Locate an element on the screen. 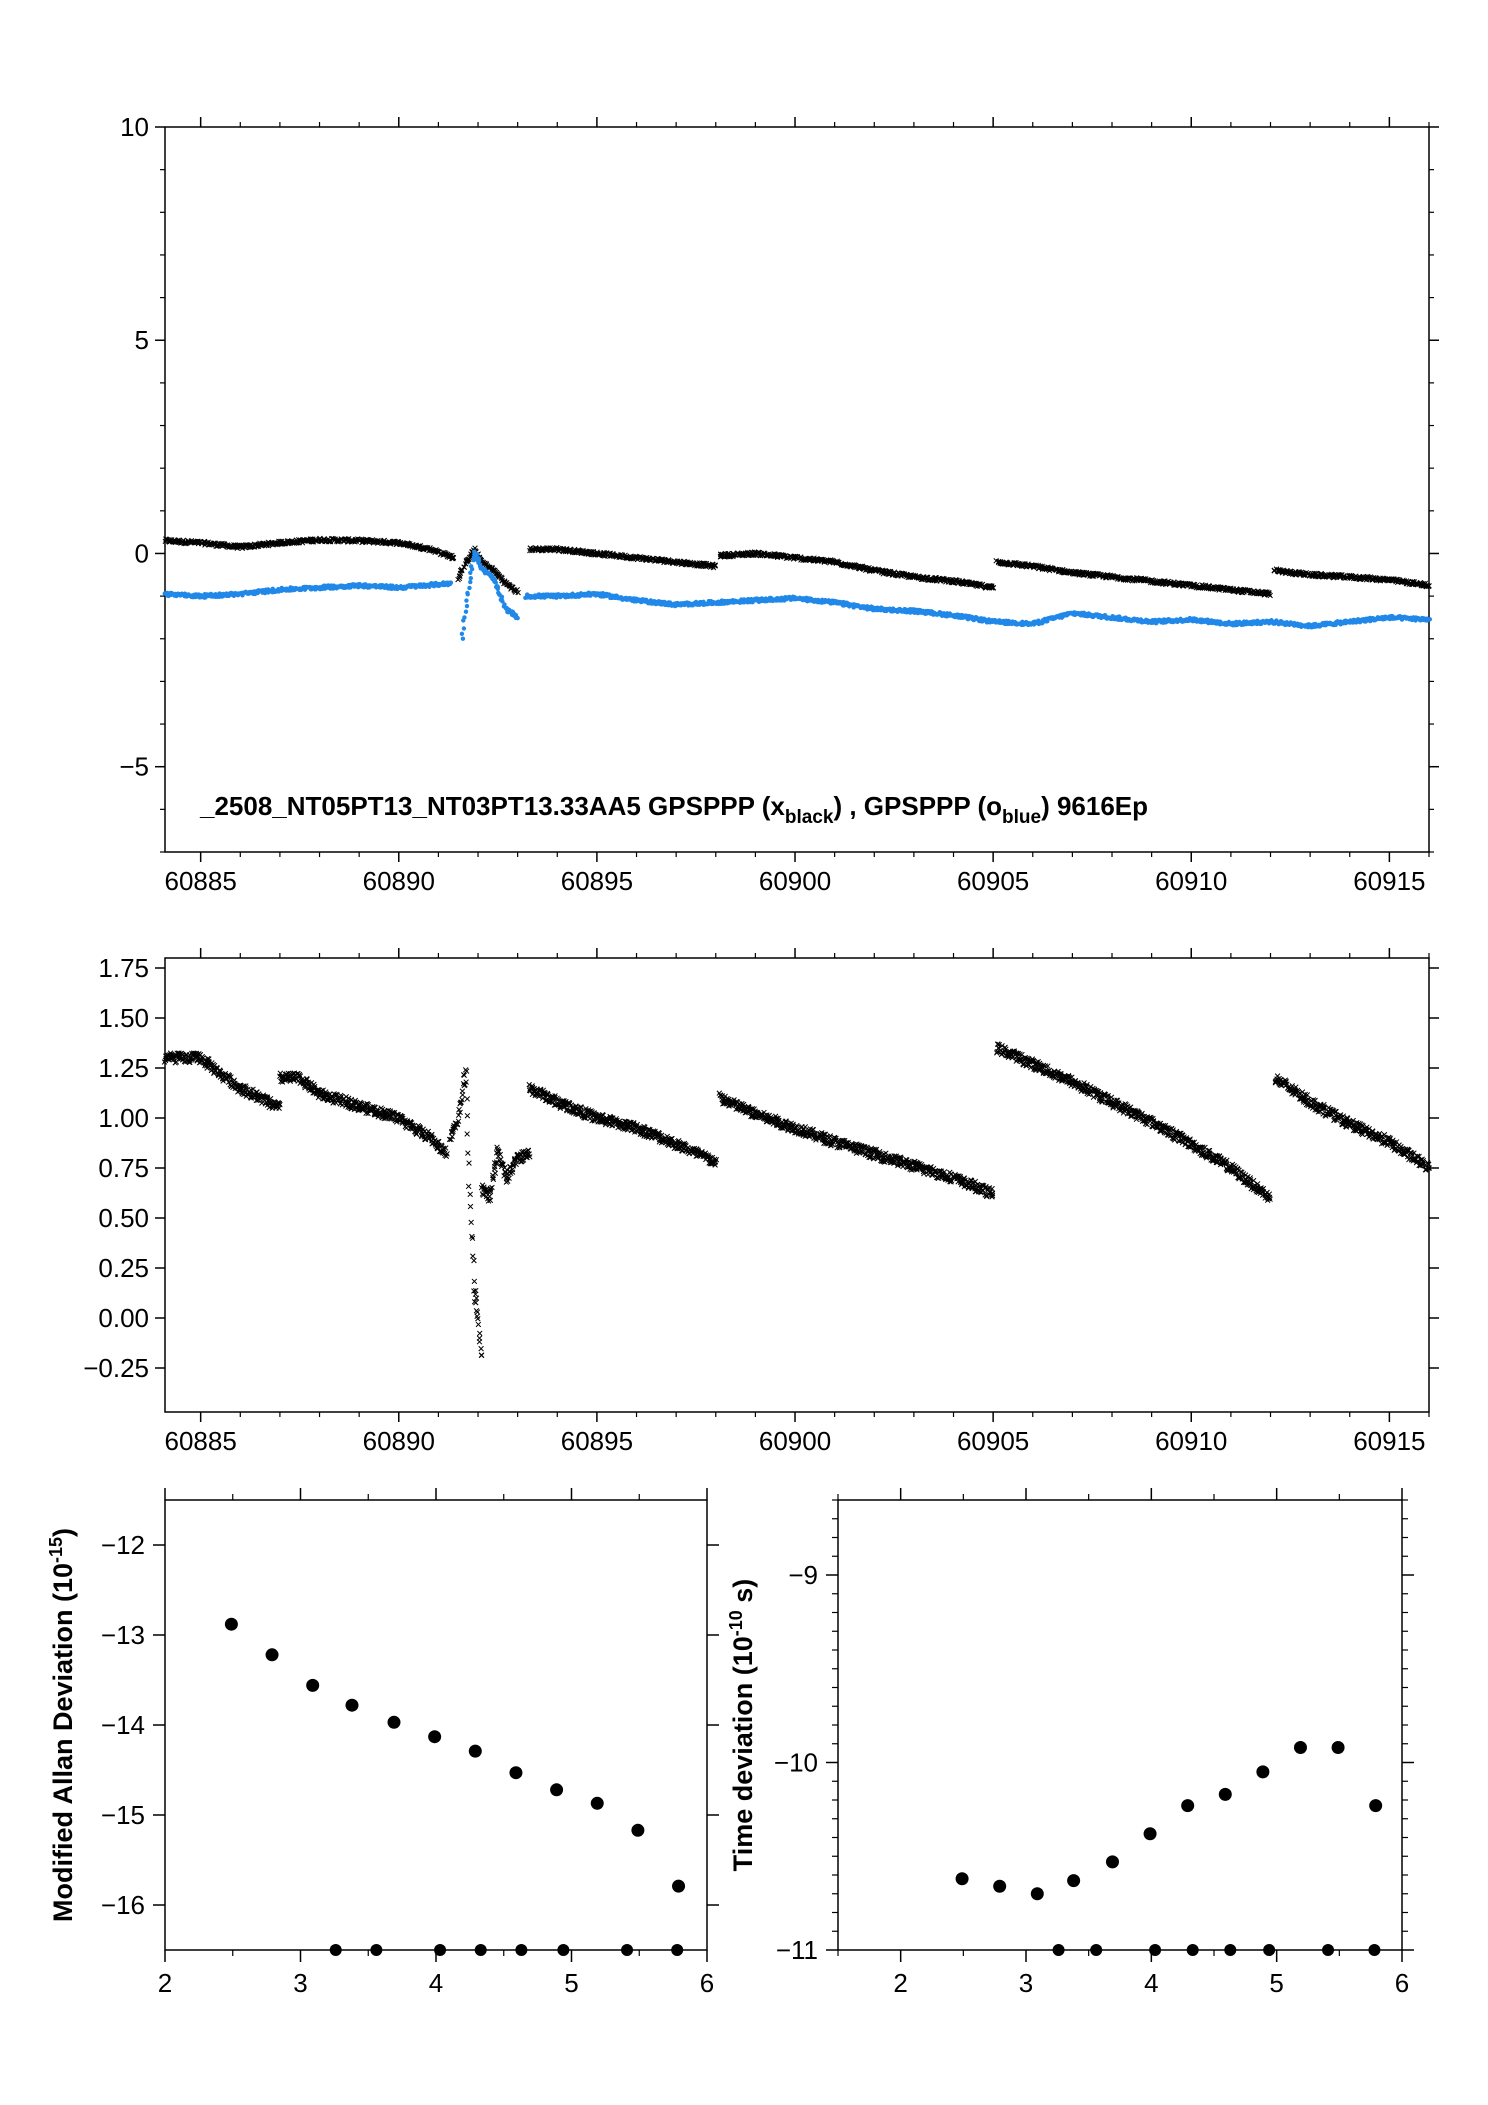 The image size is (1488, 2105). y-tick-label: 0.75 is located at coordinates (123, 1168).